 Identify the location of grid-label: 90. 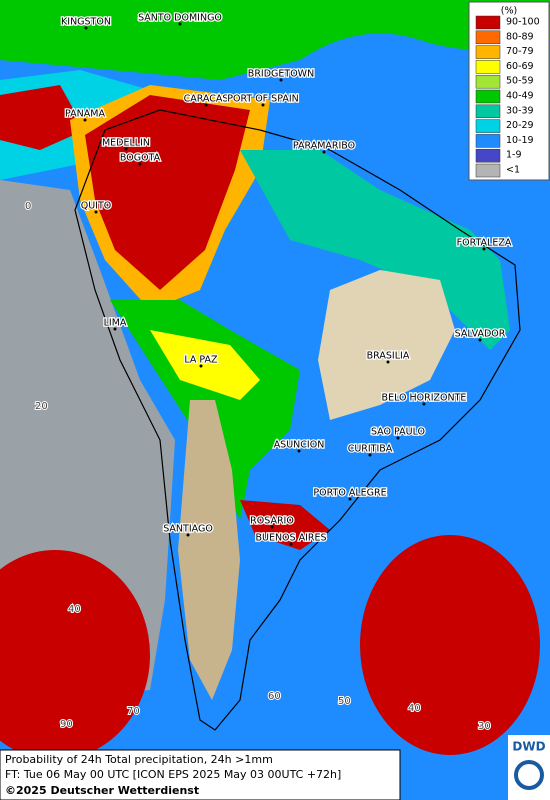
(66, 724).